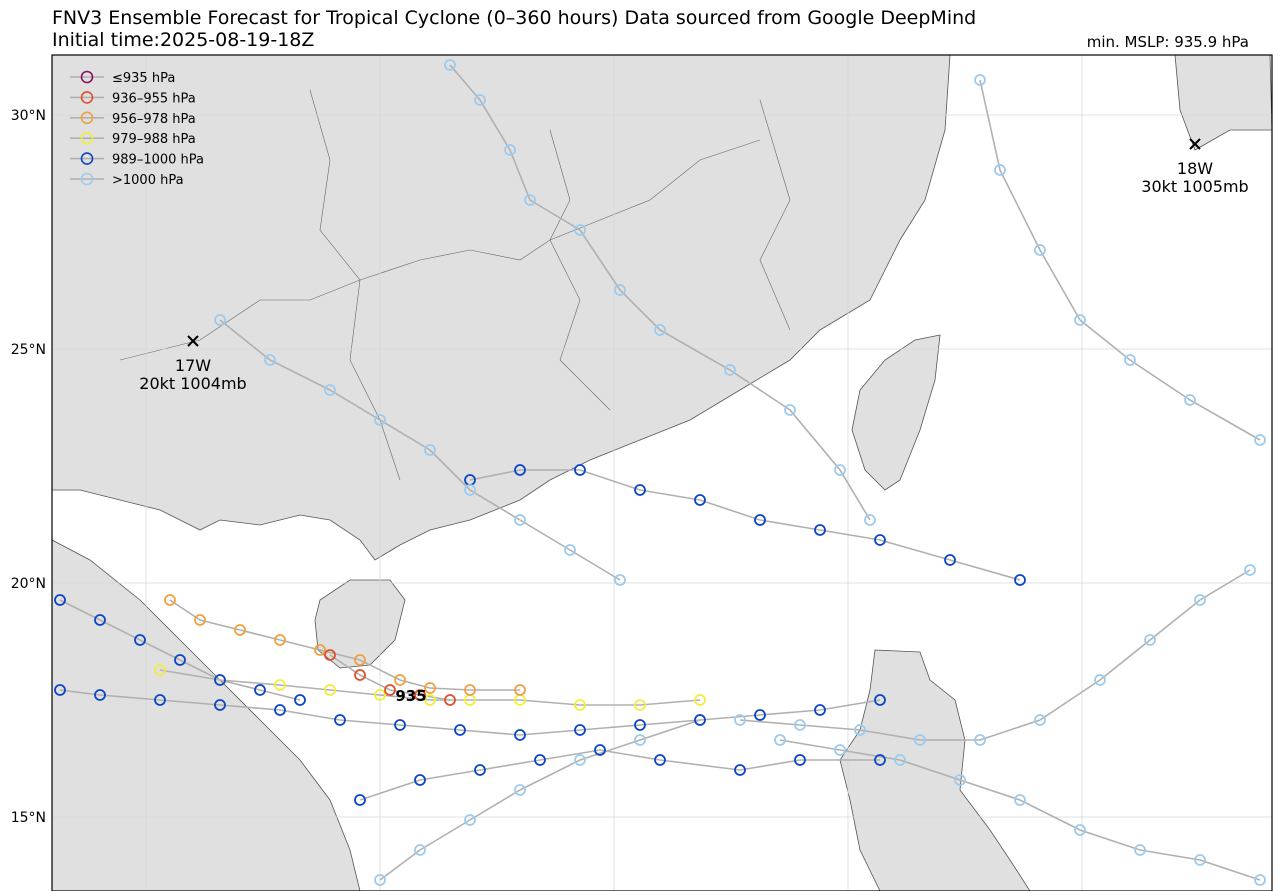 This screenshot has width=1280, height=891. I want to click on lat-label: 20°N, so click(28, 584).